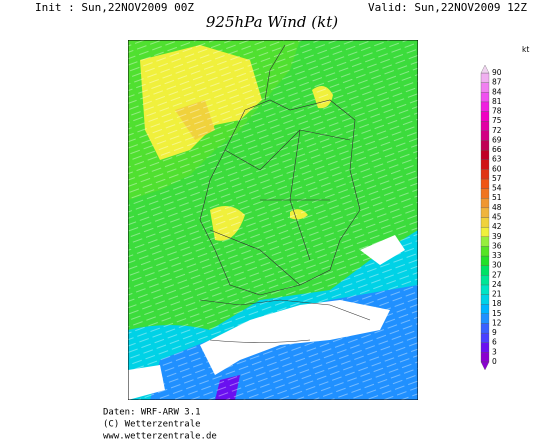 The height and width of the screenshot is (440, 550). I want to click on colorbar-unit: kt, so click(525, 49).